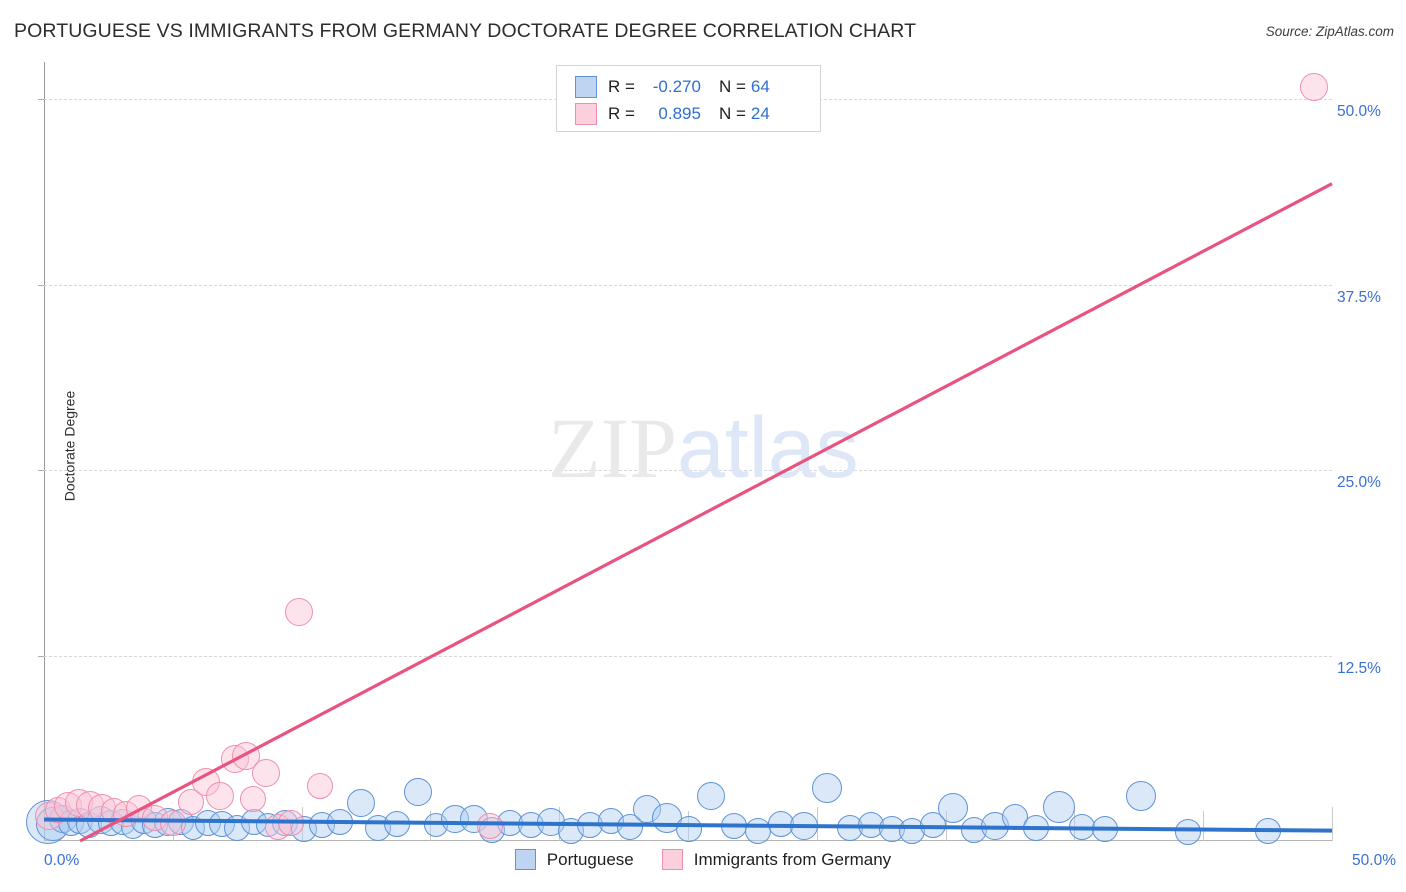 Image resolution: width=1406 pixels, height=892 pixels. Describe the element at coordinates (760, 86) in the screenshot. I see `n-value-portuguese: 64` at that location.